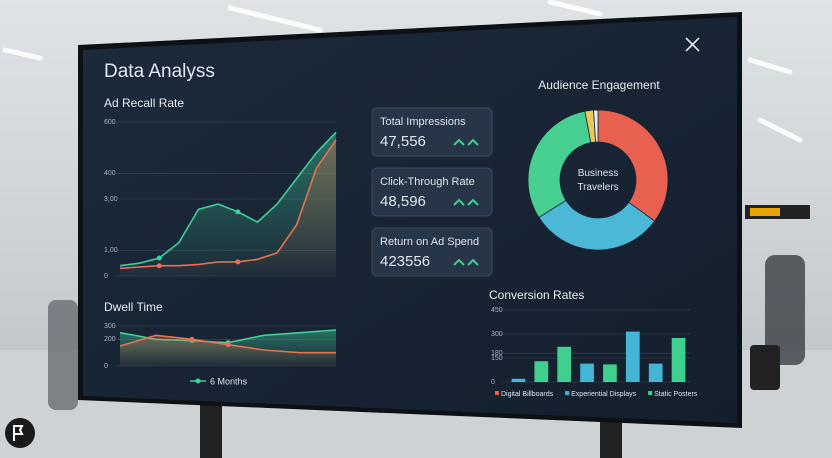  I want to click on y-tick-label: 3,00, so click(111, 199).